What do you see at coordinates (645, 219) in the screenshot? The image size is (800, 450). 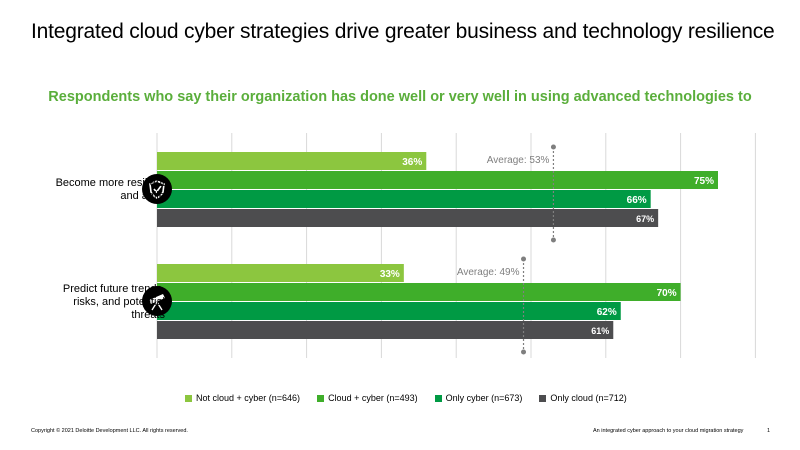 I see `bar-value-label: 67%` at bounding box center [645, 219].